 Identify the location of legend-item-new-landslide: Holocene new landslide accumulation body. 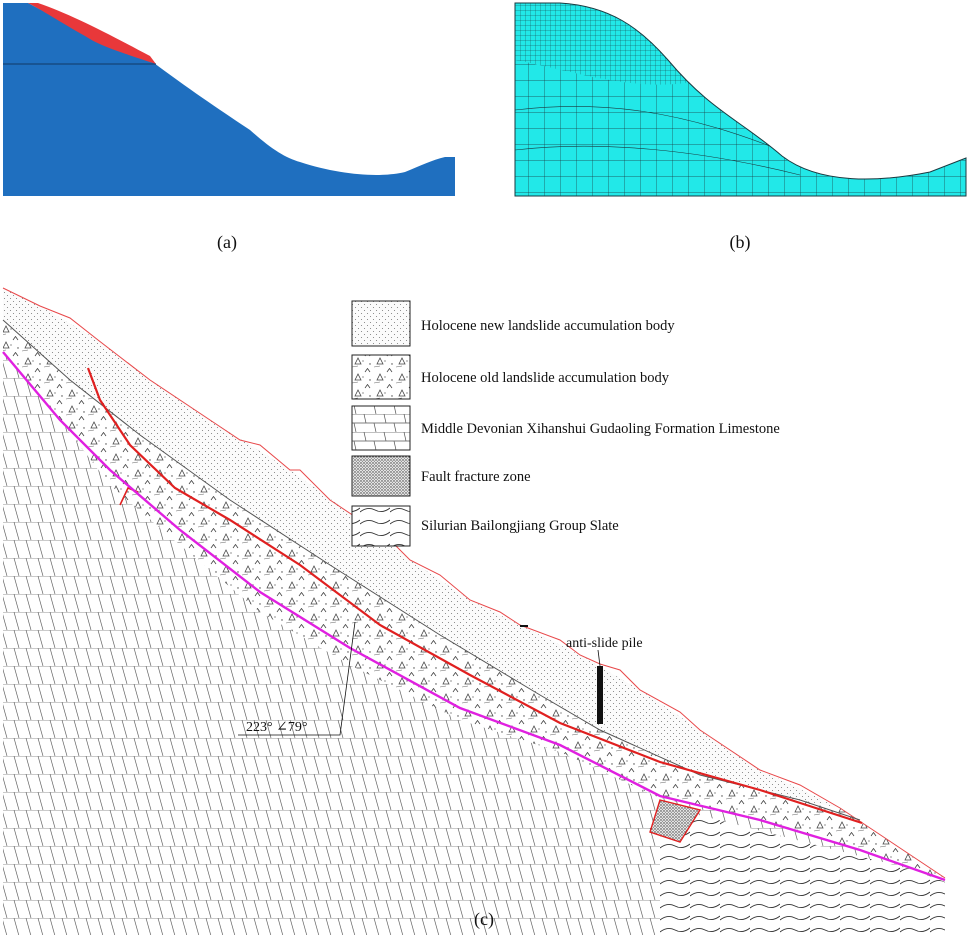
(513, 323).